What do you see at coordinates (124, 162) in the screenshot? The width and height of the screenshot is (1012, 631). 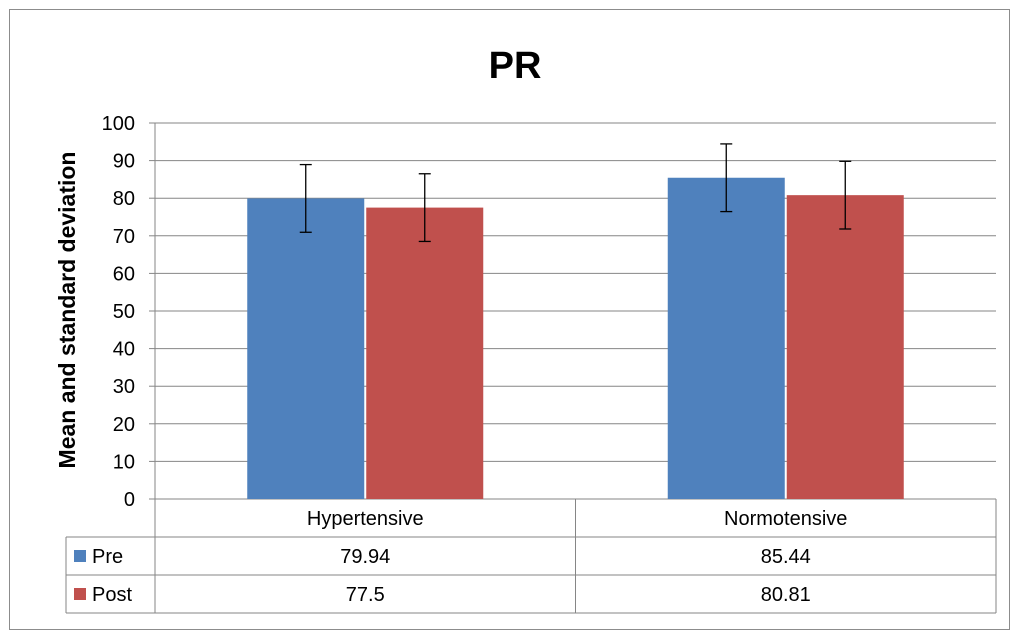 I see `y-tick-label: 90` at bounding box center [124, 162].